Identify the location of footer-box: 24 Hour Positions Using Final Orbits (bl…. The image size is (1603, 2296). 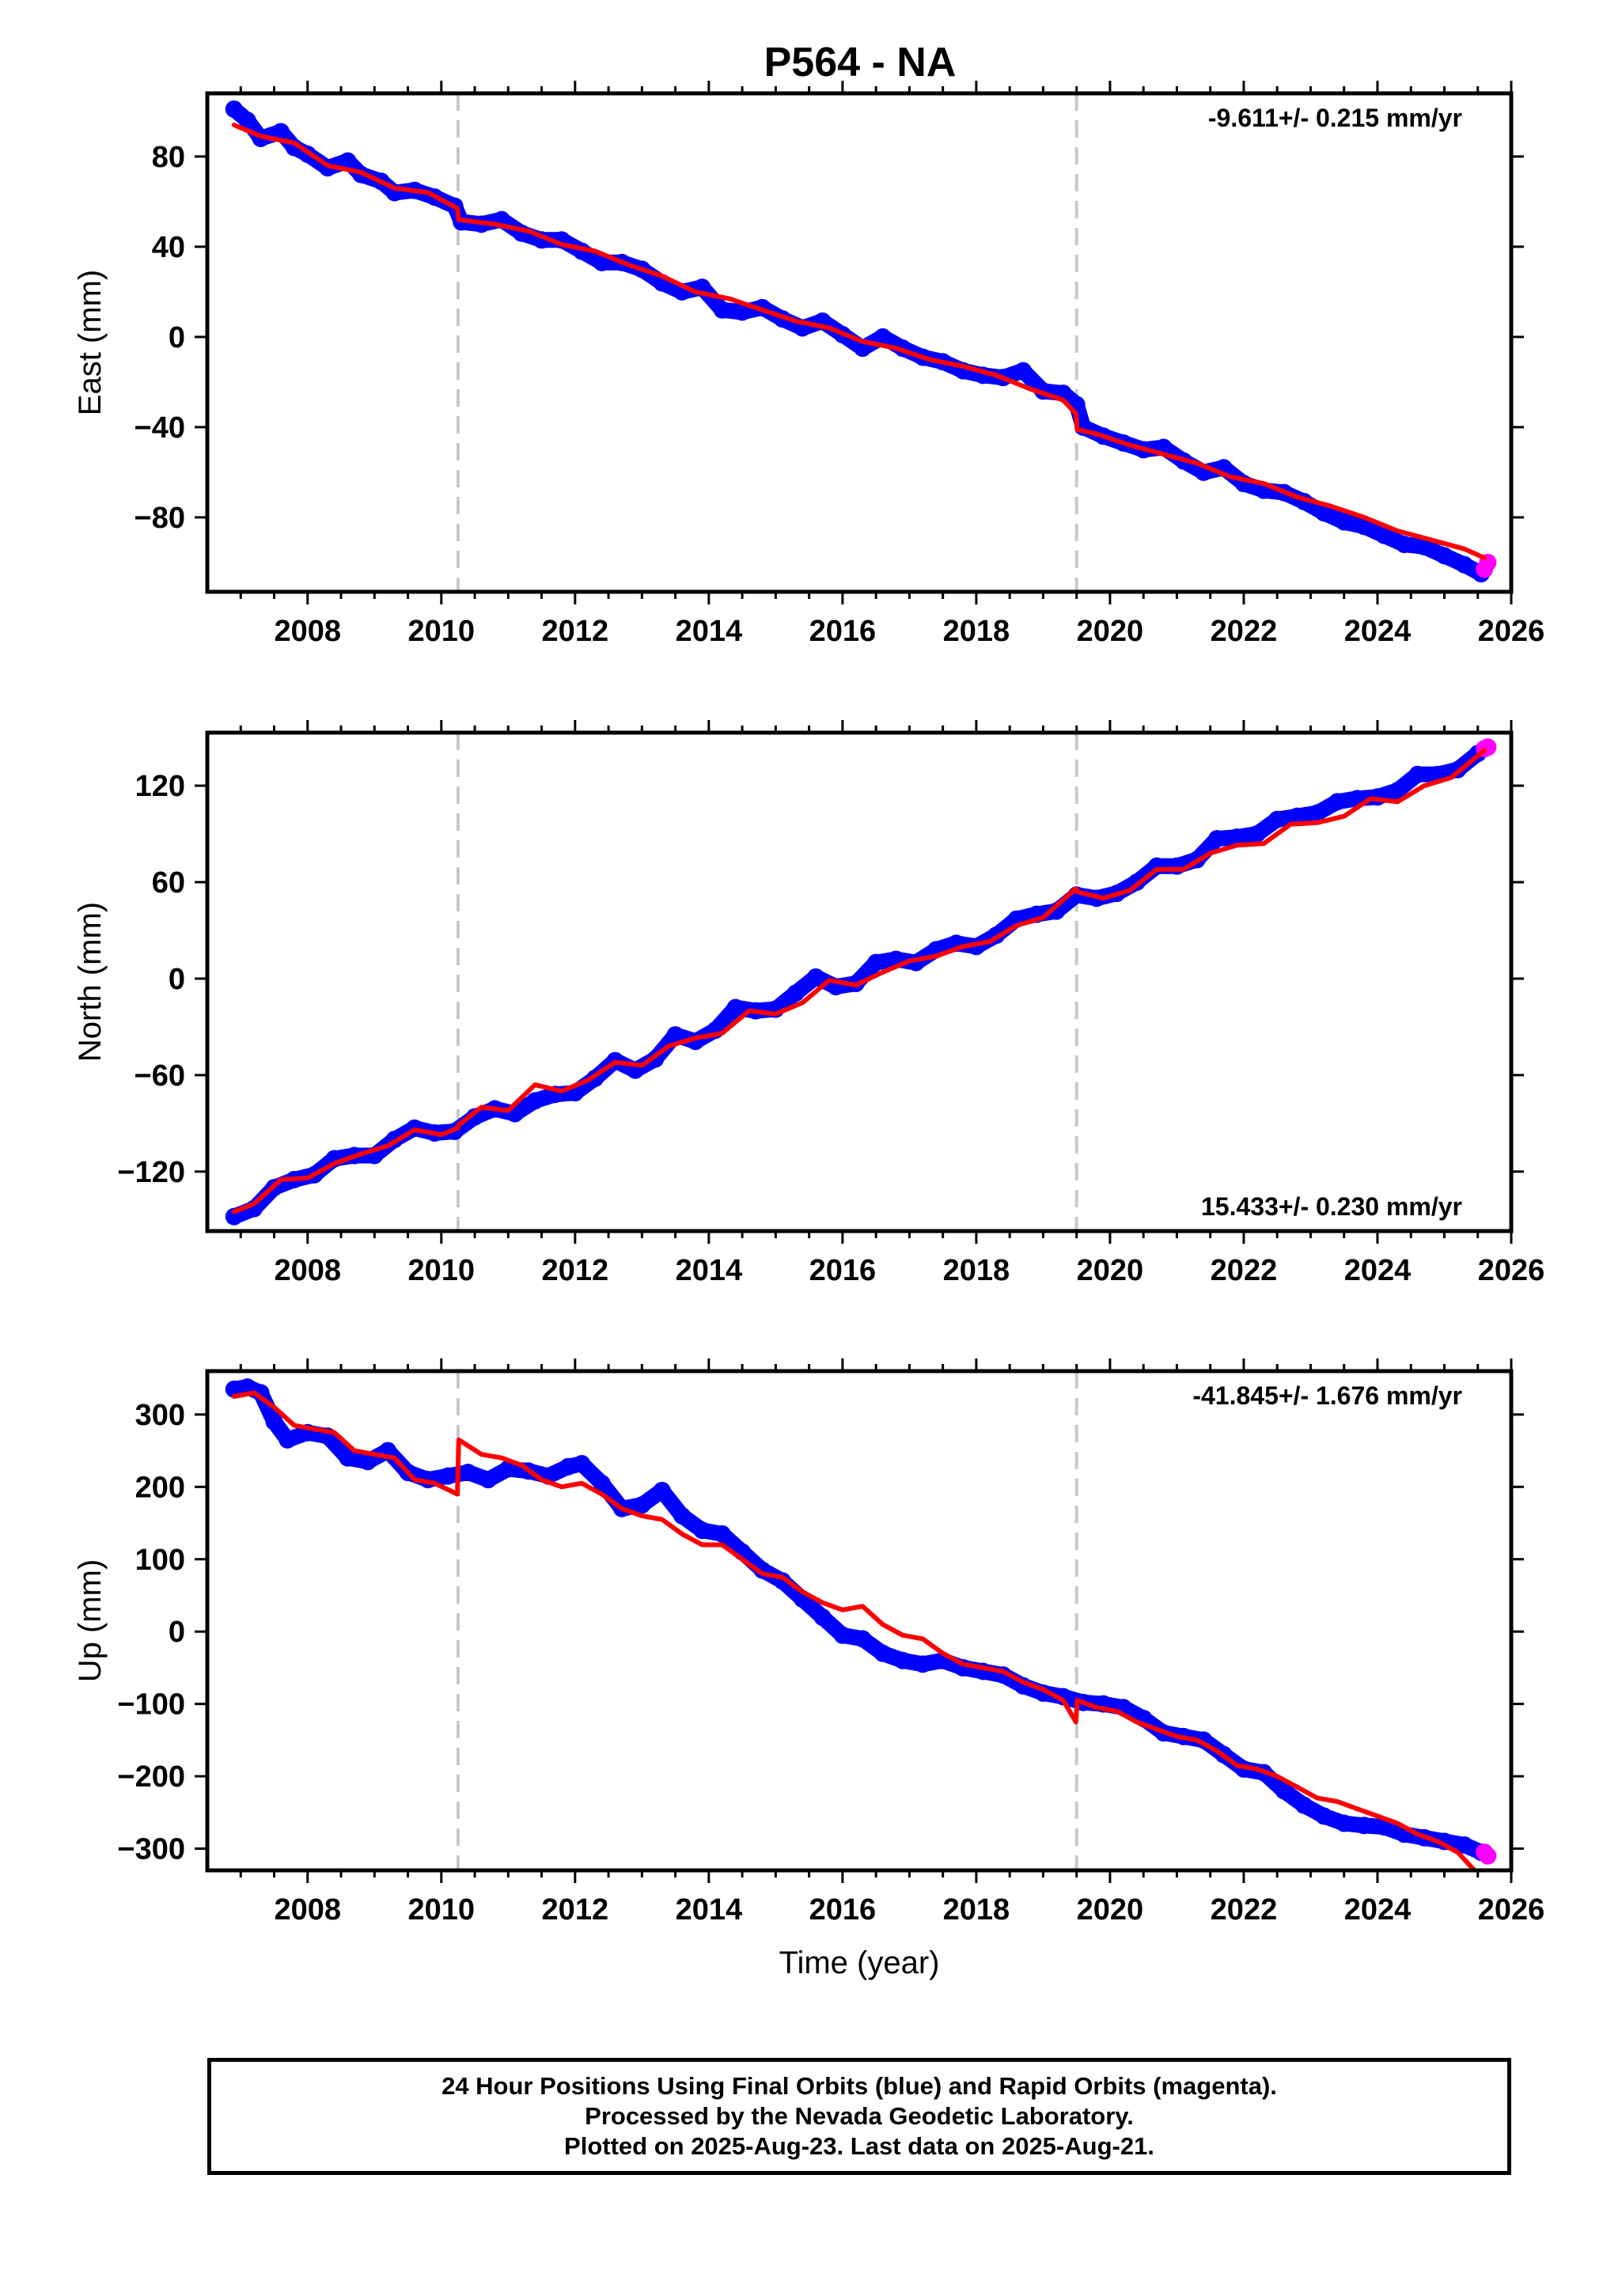
(859, 2116).